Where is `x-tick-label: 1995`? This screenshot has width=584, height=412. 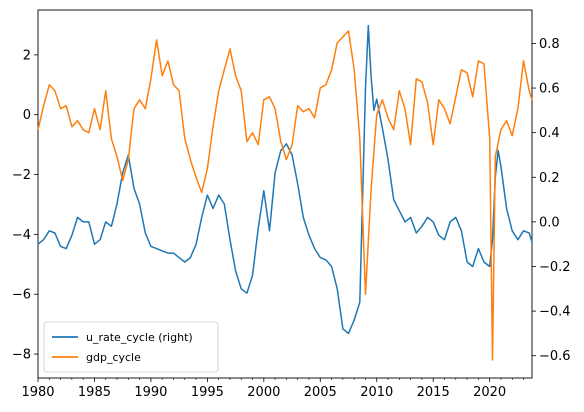
x-tick-label: 1995 is located at coordinates (207, 392).